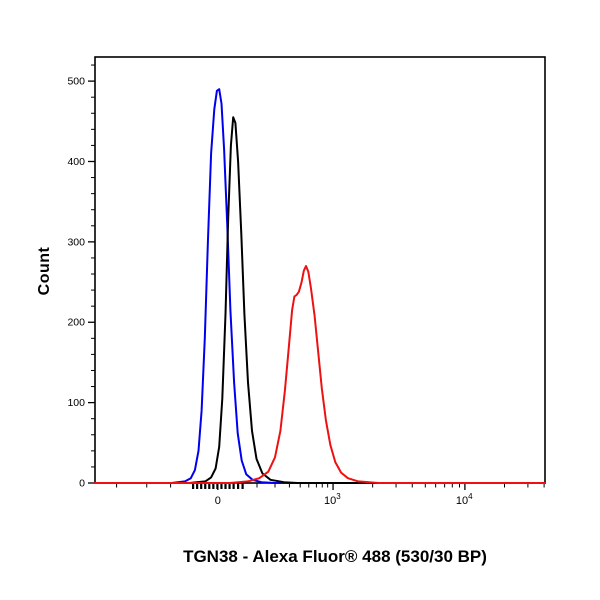 The width and height of the screenshot is (600, 600). I want to click on x-axis-title: TGN38 - Alexa Fluor® 488 (530/30 BP), so click(335, 556).